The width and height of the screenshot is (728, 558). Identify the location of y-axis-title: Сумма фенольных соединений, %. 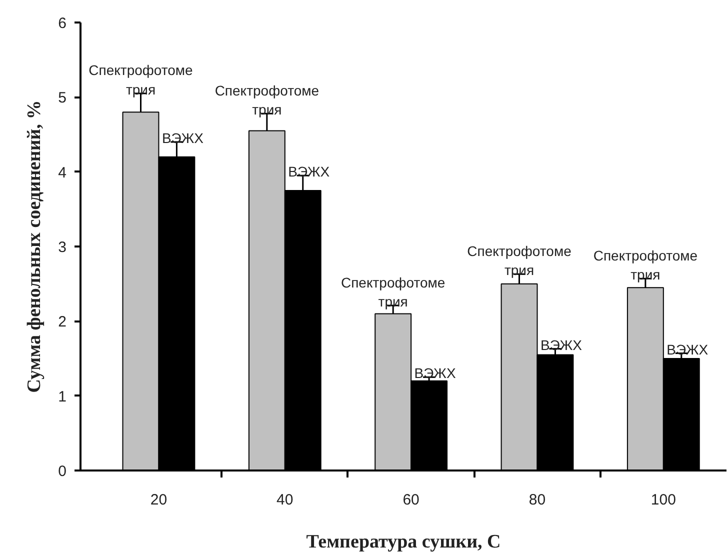
(35, 246).